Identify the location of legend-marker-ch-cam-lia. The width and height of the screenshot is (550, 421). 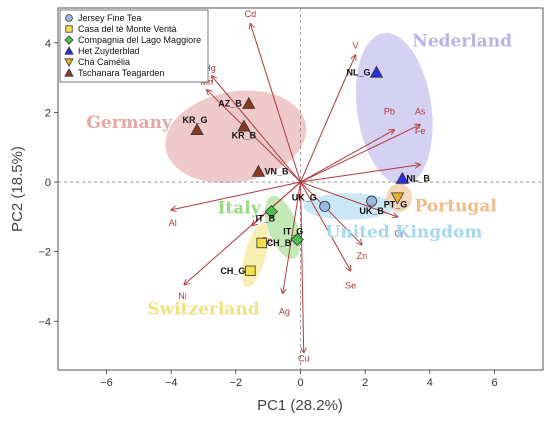
(69, 62).